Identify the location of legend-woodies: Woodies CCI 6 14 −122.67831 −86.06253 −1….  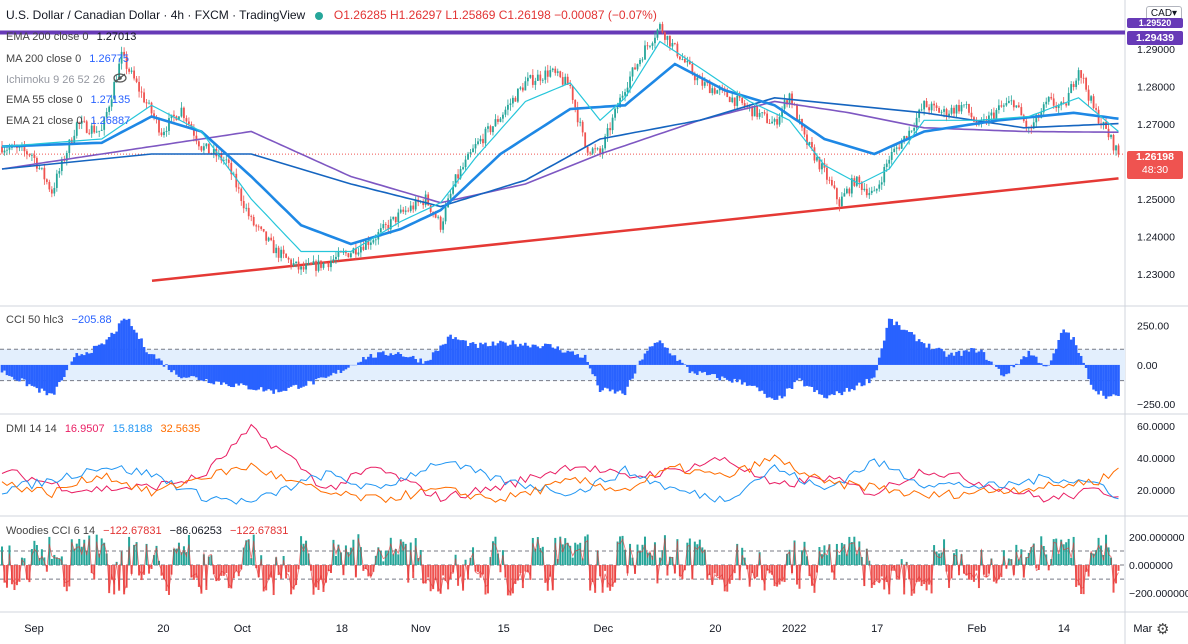
(147, 531).